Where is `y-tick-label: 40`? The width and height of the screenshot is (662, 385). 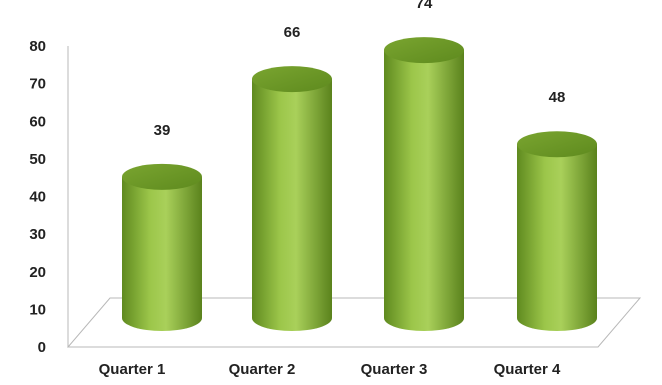 y-tick-label: 40 is located at coordinates (37, 197).